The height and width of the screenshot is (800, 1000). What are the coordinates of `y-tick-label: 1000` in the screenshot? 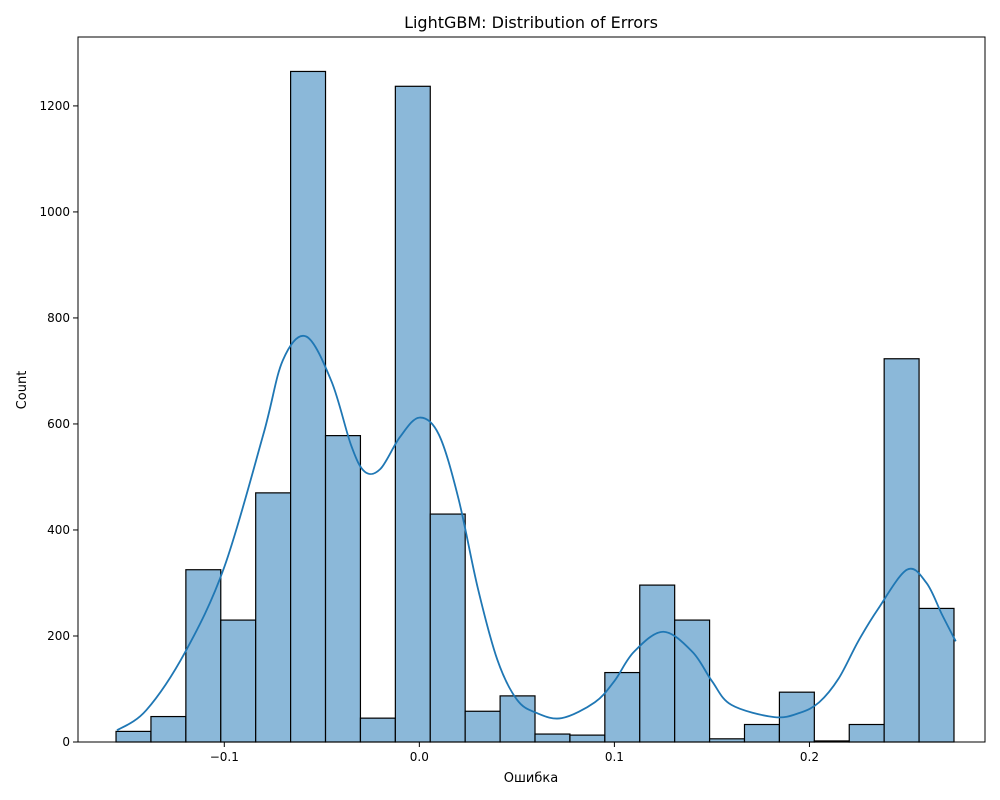 It's located at (54, 212).